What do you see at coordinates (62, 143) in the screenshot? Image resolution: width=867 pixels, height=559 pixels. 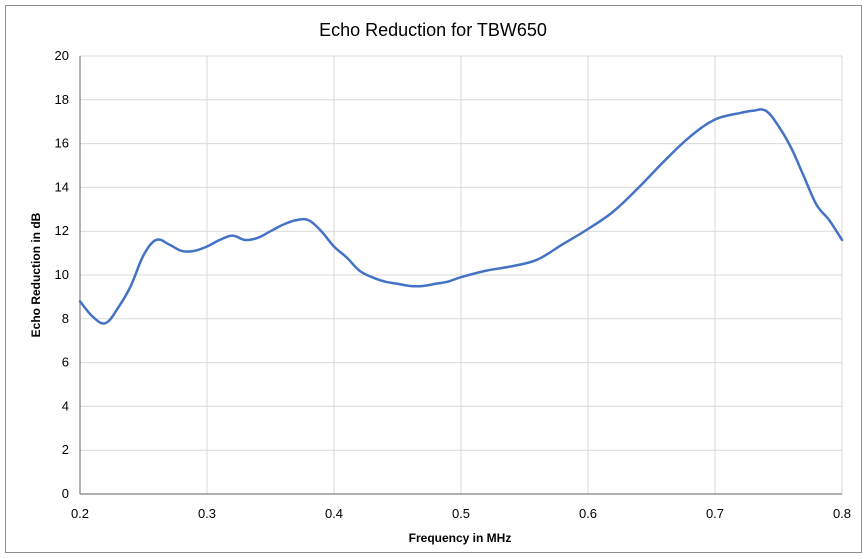 I see `y-tick-label: 16` at bounding box center [62, 143].